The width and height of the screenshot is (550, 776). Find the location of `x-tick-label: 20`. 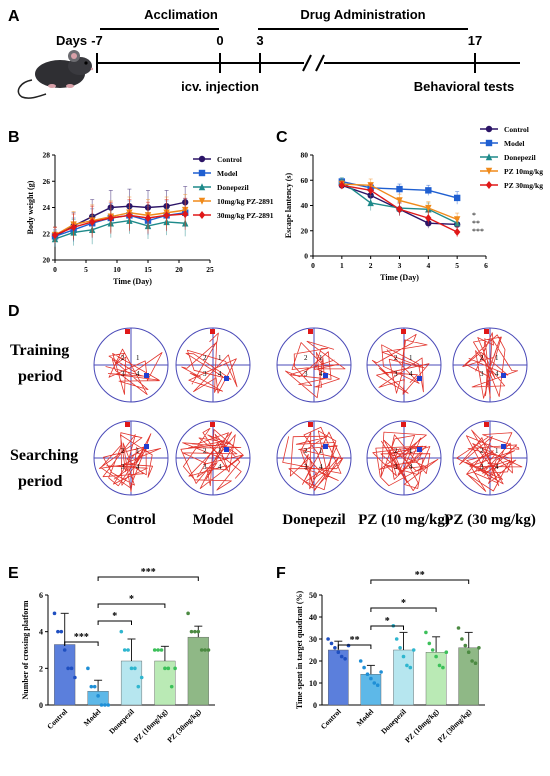

x-tick-label: 20 is located at coordinates (179, 269).